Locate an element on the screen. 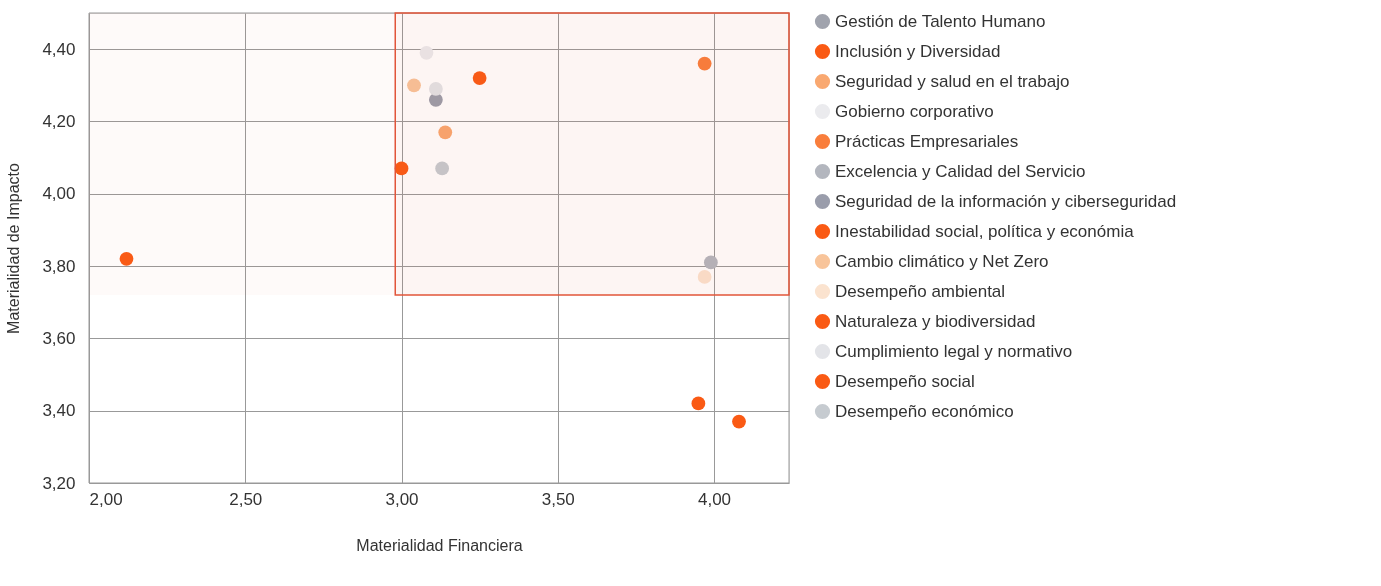  legend-label: Prácticas Empresariales is located at coordinates (927, 141).